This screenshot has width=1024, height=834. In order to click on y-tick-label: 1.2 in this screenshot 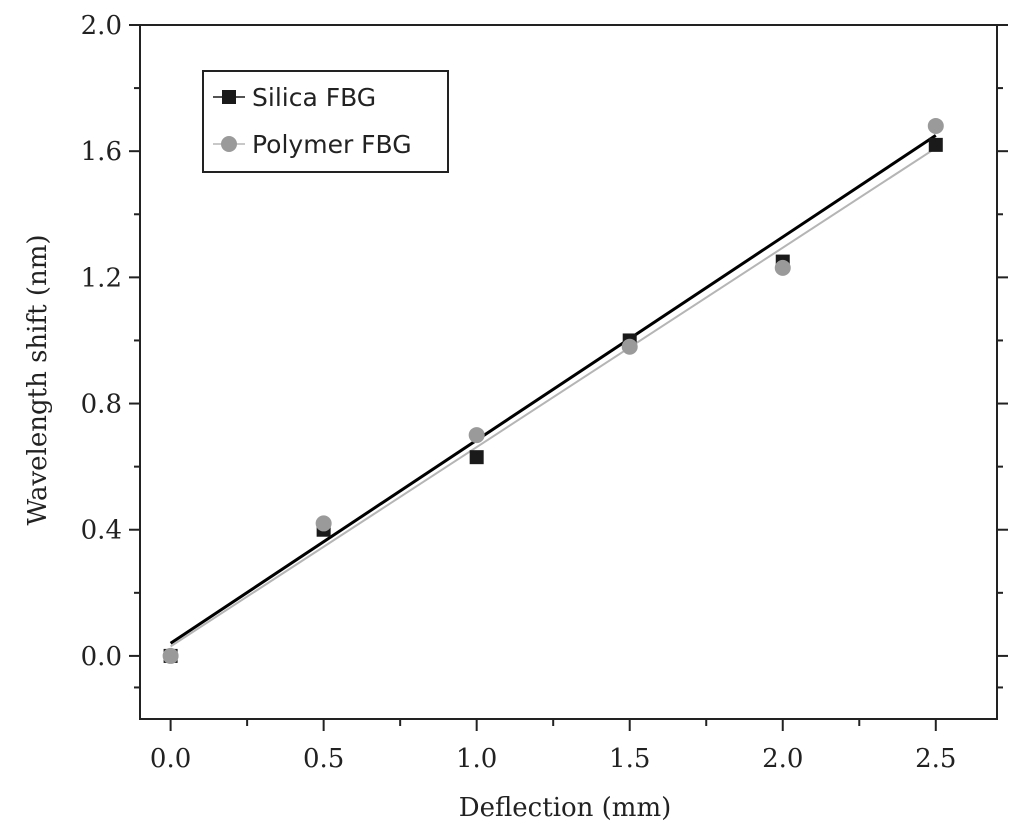, I will do `click(101, 278)`.